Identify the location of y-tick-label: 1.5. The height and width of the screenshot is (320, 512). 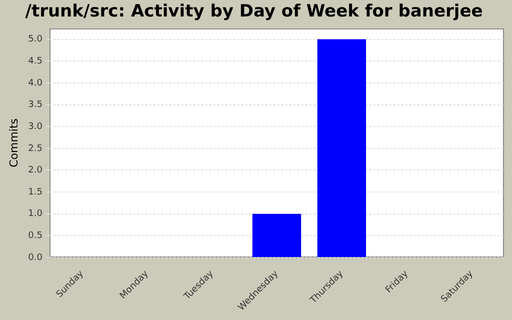
(35, 192).